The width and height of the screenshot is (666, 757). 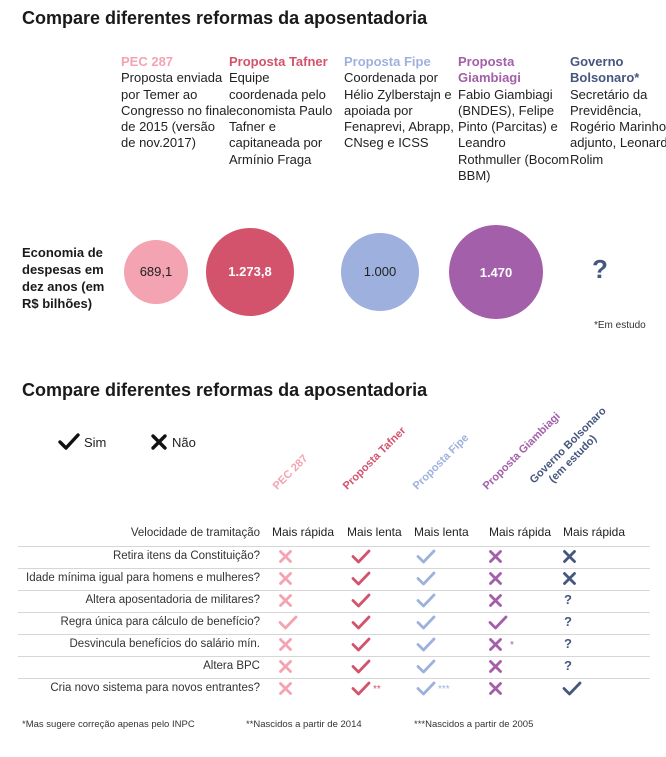 I want to click on row-label-2: Altera aposentadoria de militares?, so click(x=172, y=600).